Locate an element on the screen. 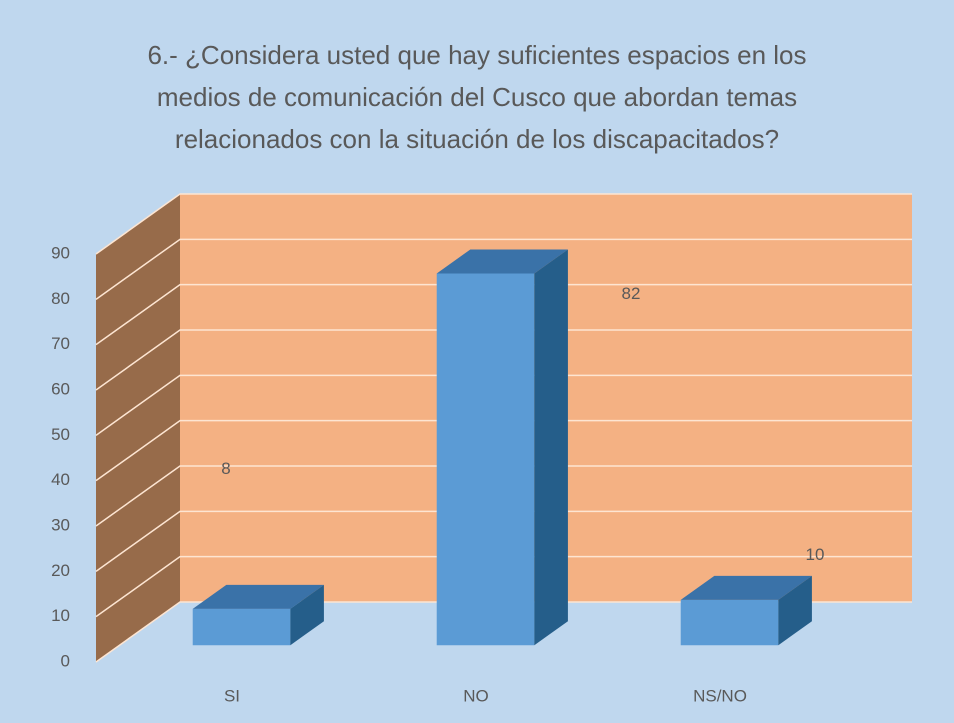 The image size is (954, 723). value-label: 8 is located at coordinates (225, 468).